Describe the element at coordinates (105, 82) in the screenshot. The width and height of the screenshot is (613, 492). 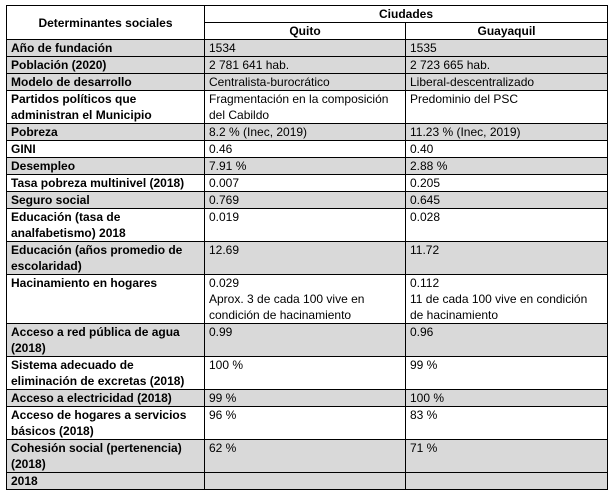
I see `row-label-cell: Modelo de desarrollo` at that location.